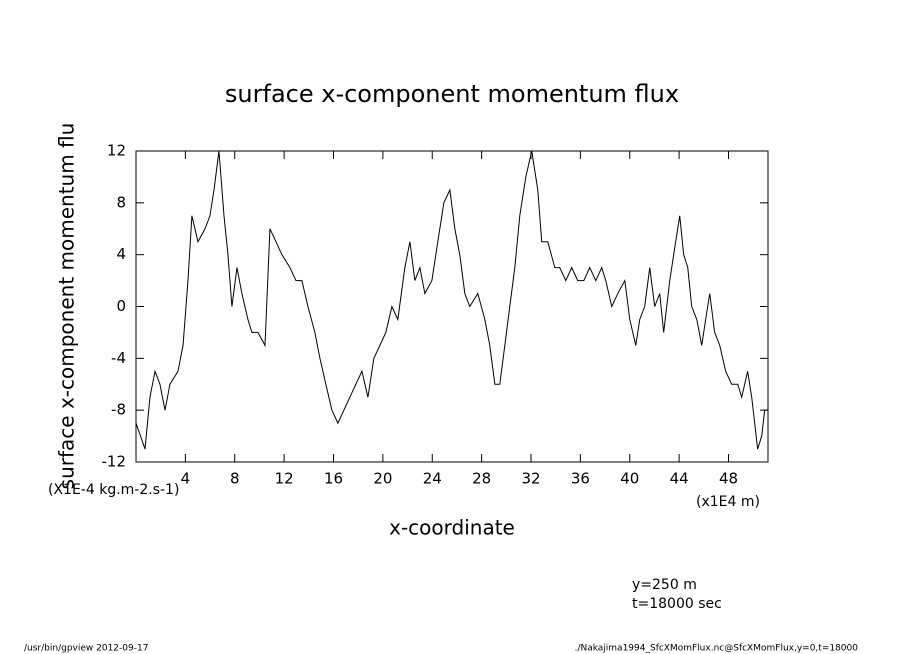 The height and width of the screenshot is (654, 904). What do you see at coordinates (728, 502) in the screenshot?
I see `x-units: (x1E4 m)` at bounding box center [728, 502].